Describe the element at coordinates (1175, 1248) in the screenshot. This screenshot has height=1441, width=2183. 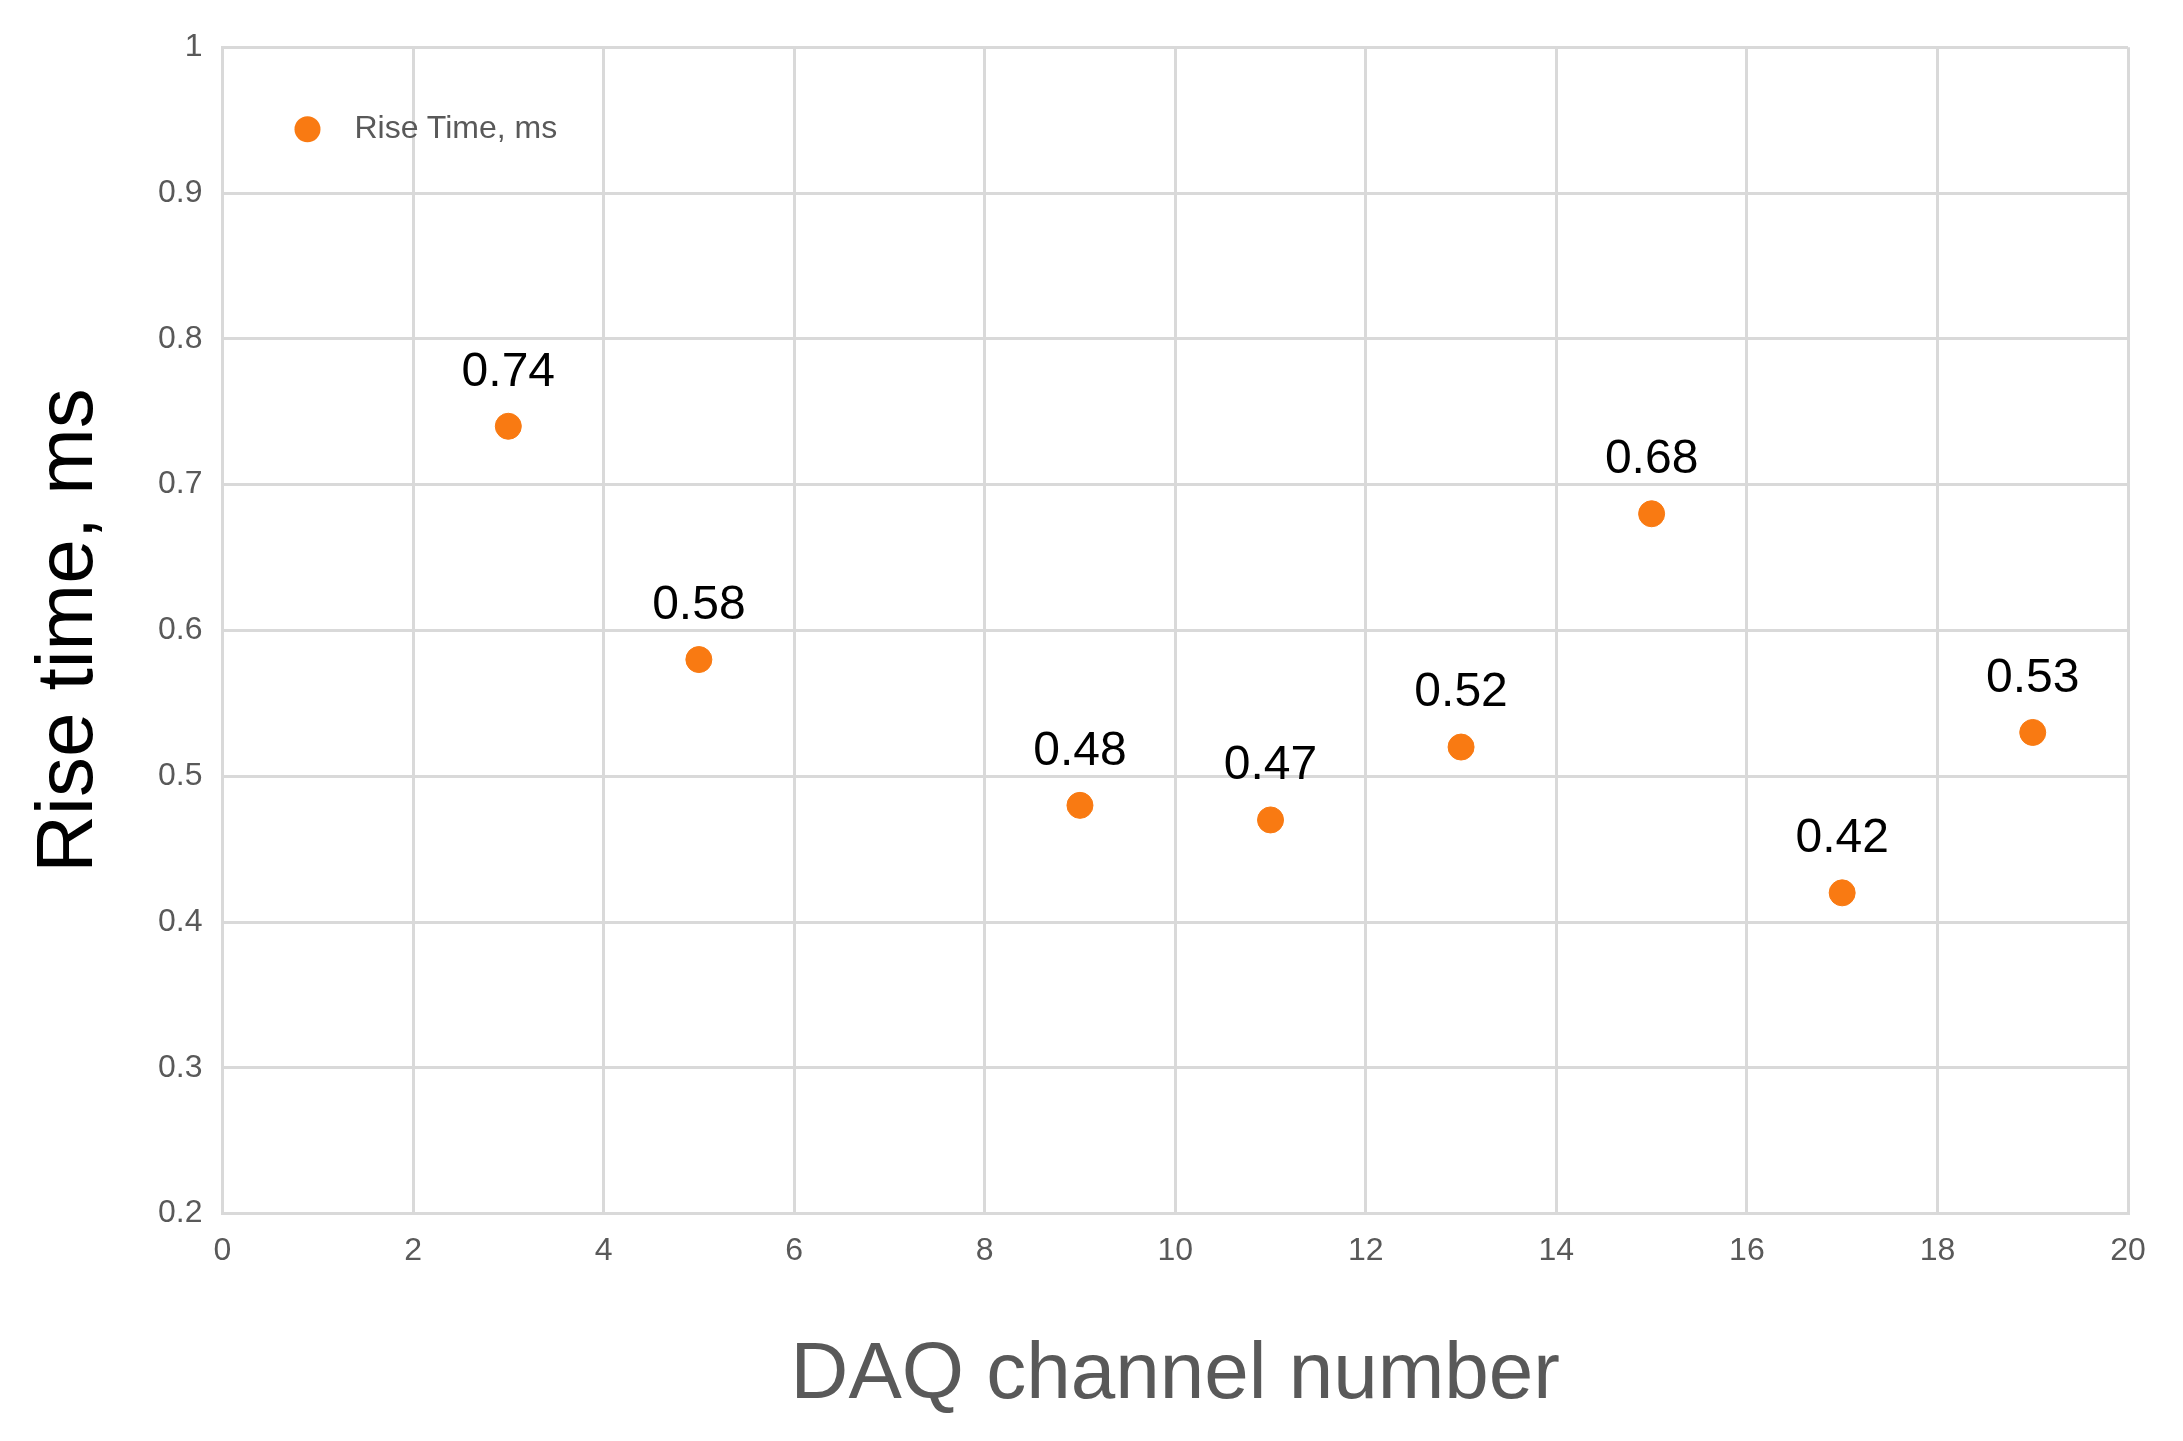
I see `x-tick-label: 10` at that location.